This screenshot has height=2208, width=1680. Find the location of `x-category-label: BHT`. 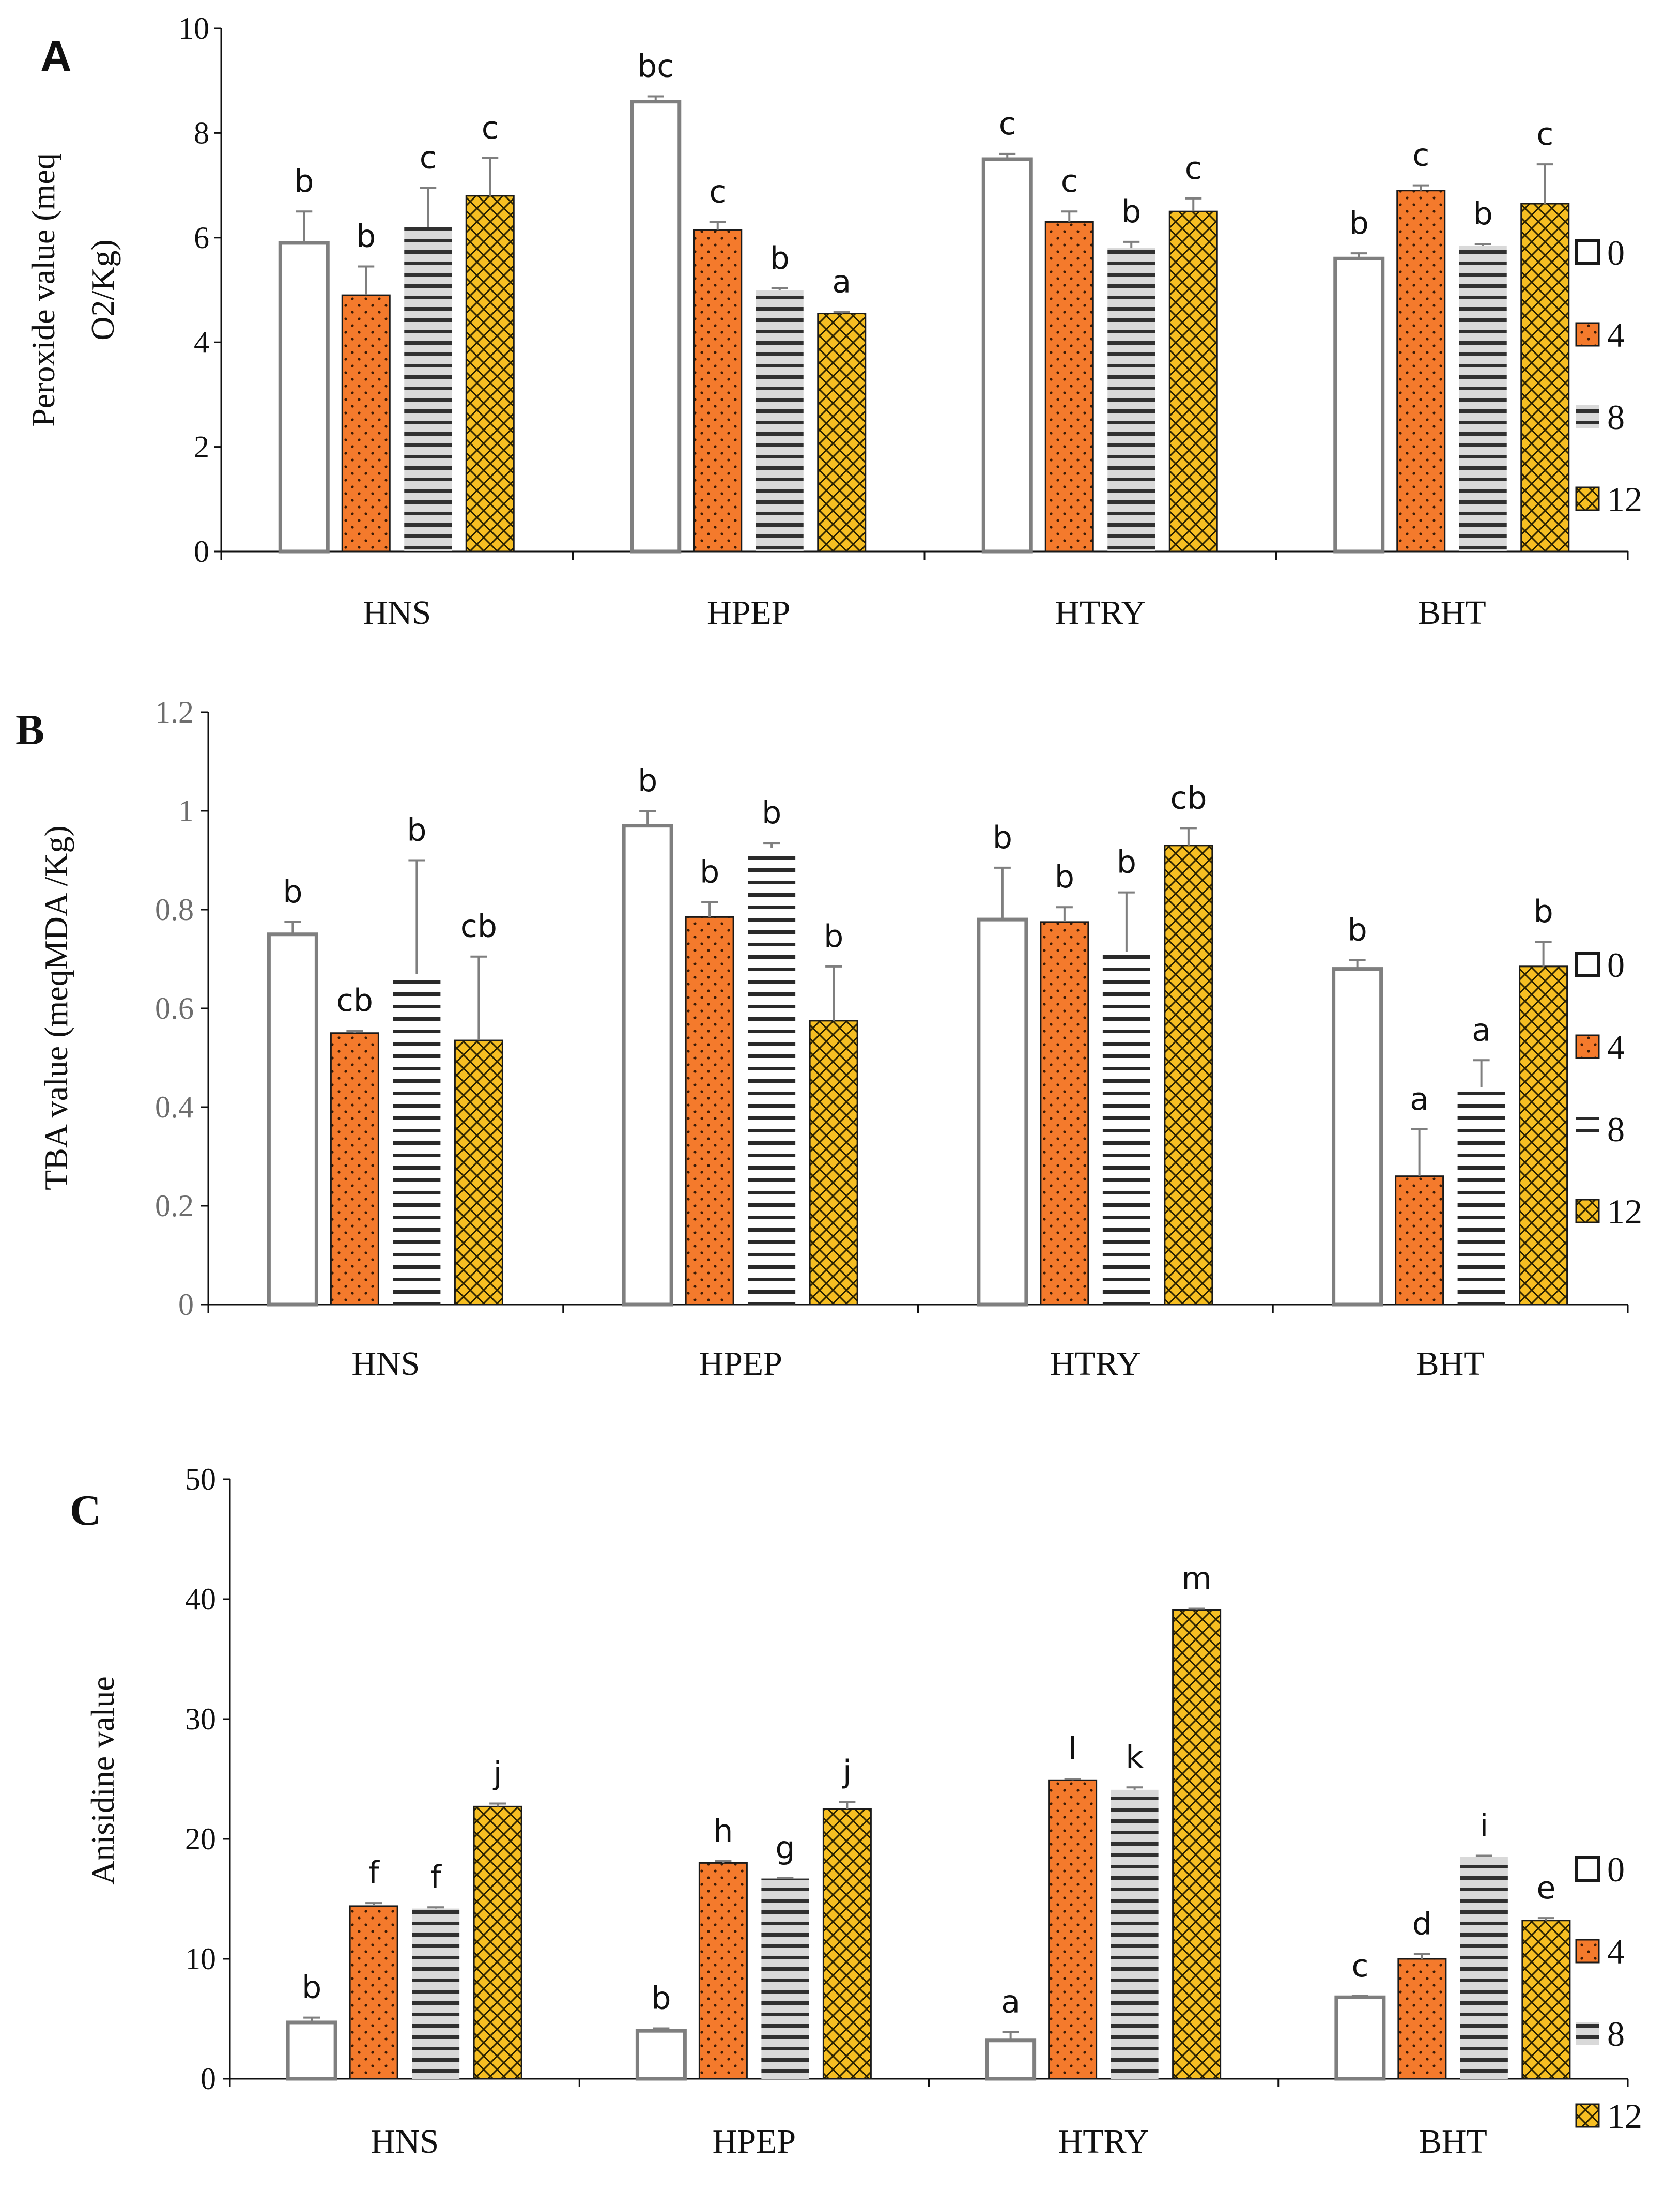

x-category-label: BHT is located at coordinates (1450, 1364).